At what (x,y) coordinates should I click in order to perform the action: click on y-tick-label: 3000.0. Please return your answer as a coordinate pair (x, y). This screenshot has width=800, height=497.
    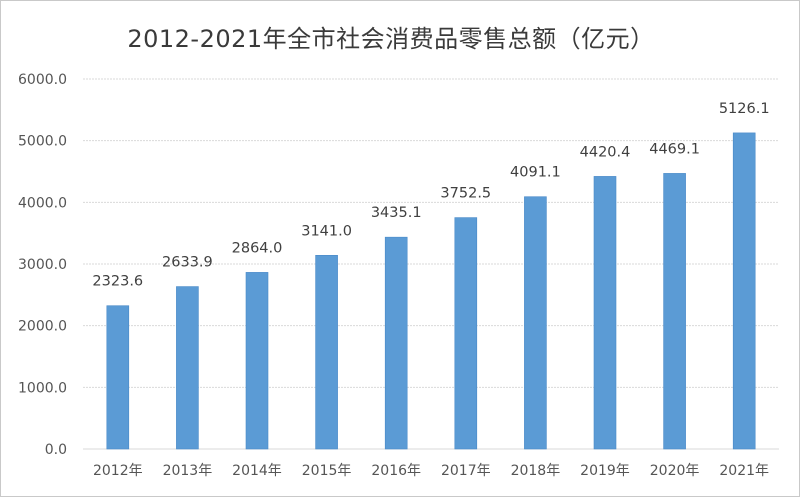
    Looking at the image, I should click on (42, 265).